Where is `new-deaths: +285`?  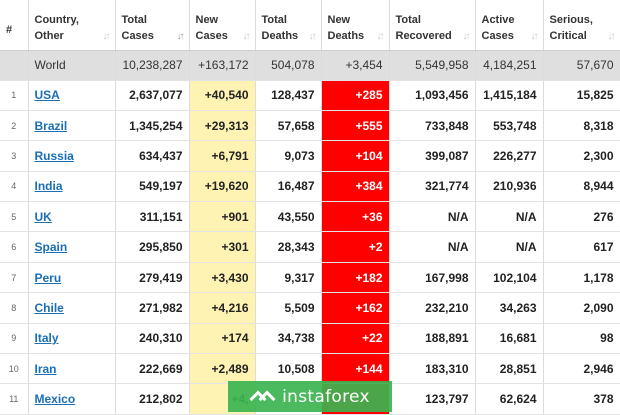 new-deaths: +285 is located at coordinates (355, 95).